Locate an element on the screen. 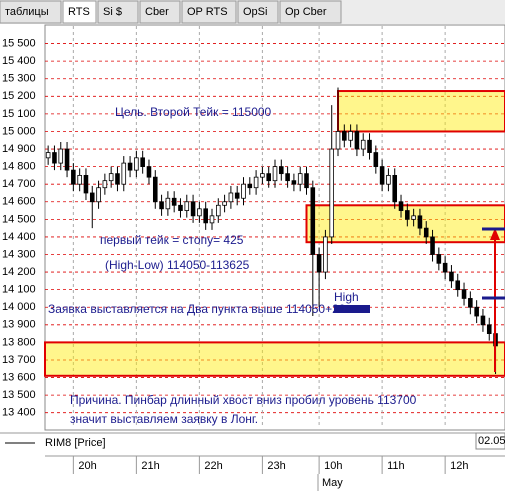  x-tick-label: 20h is located at coordinates (87, 466).